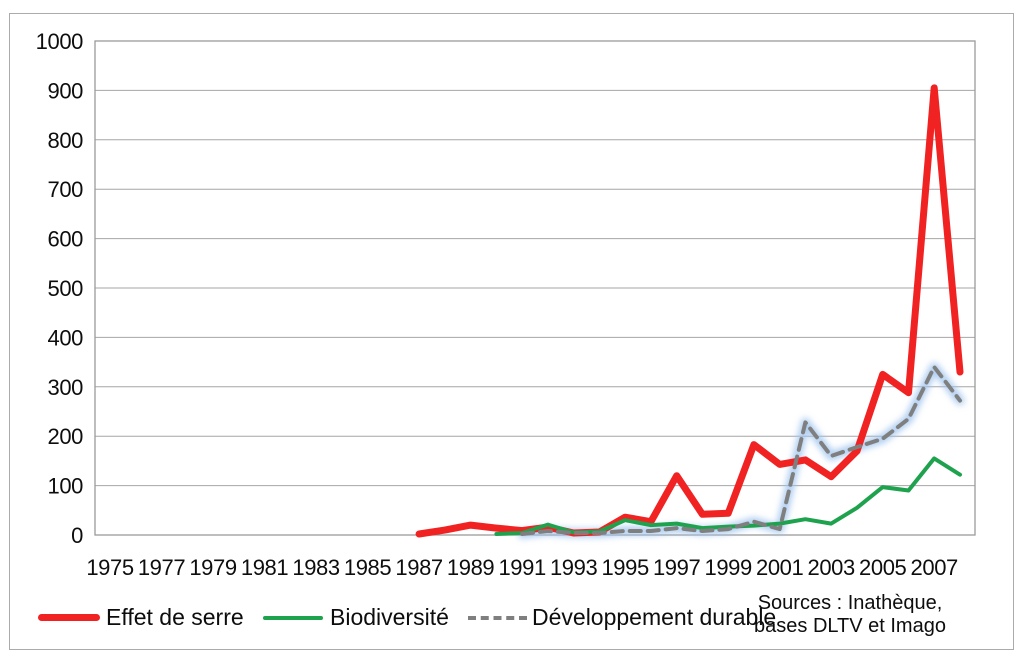 The width and height of the screenshot is (1024, 663). Describe the element at coordinates (728, 496) in the screenshot. I see `series-line-biodiversite` at that location.